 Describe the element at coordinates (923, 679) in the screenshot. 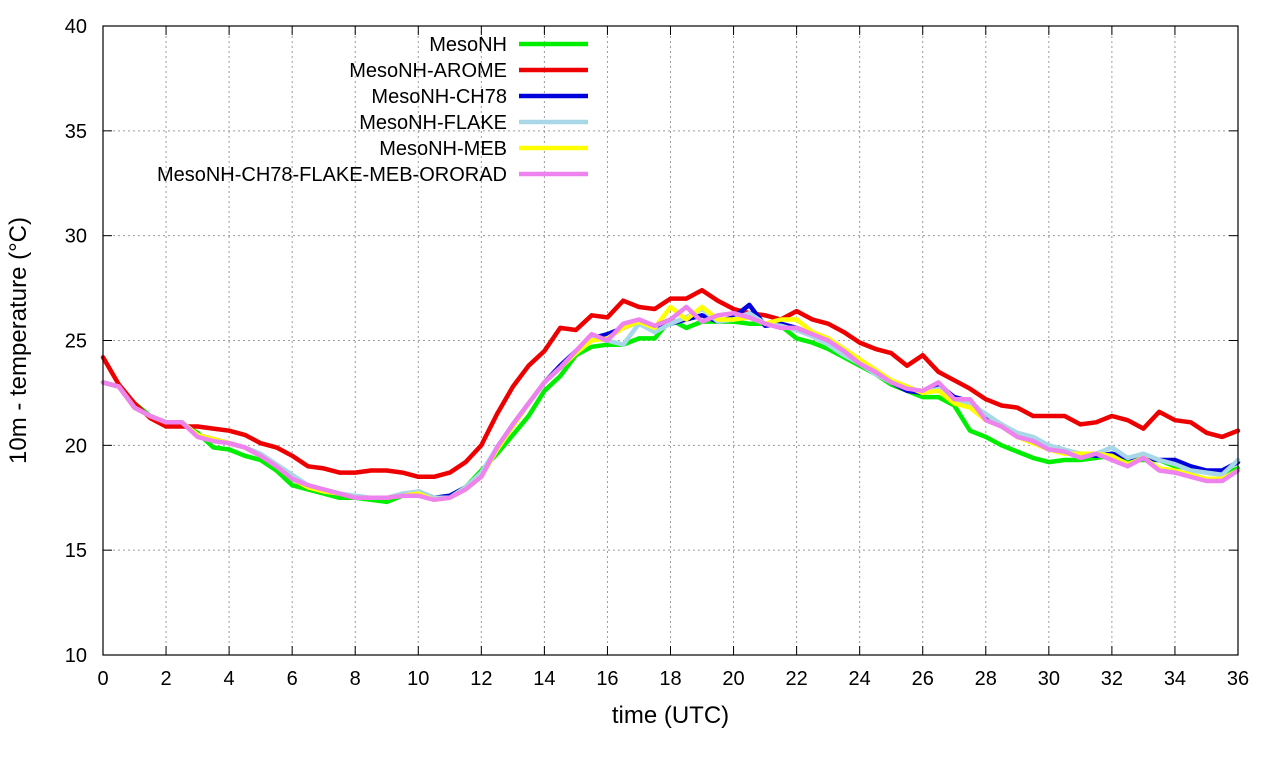

I see `x-tick-label: 26` at that location.